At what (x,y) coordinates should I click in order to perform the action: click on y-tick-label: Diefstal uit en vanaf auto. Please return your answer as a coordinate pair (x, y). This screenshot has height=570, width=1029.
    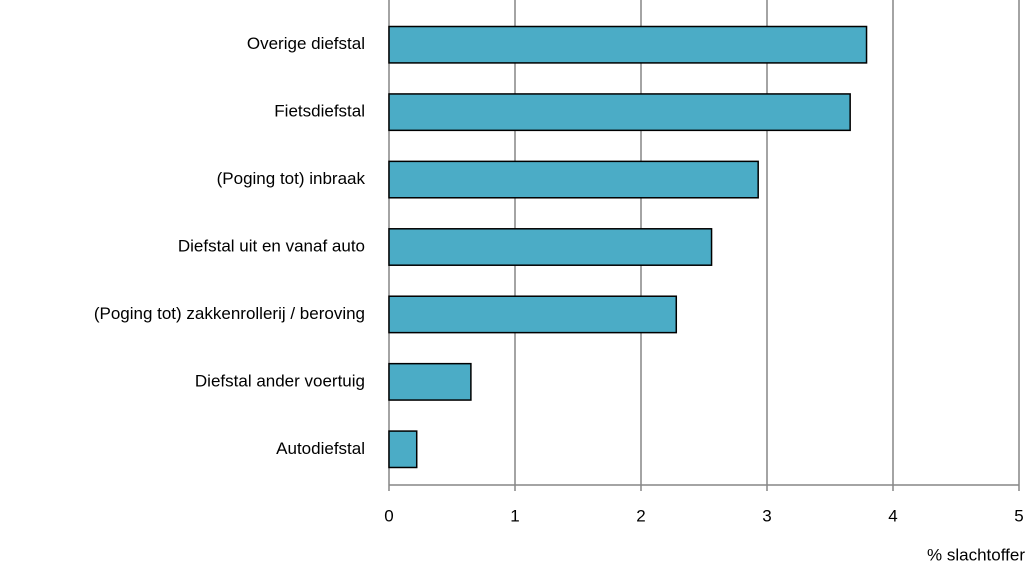
    Looking at the image, I should click on (271, 245).